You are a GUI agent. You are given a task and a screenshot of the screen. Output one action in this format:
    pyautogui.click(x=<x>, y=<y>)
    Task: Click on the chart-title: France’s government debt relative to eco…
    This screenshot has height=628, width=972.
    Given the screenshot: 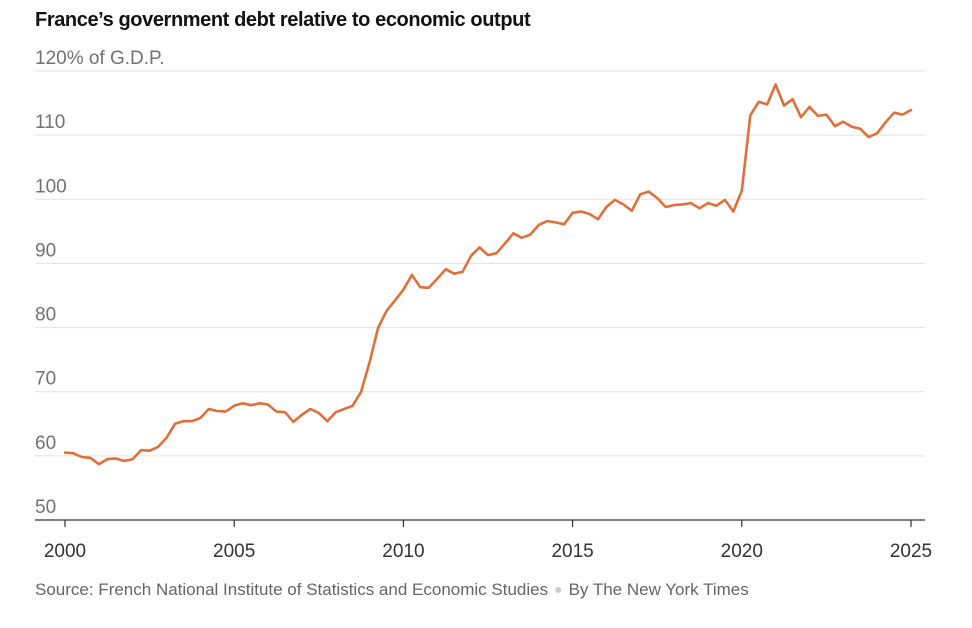 What is the action you would take?
    pyautogui.click(x=283, y=20)
    